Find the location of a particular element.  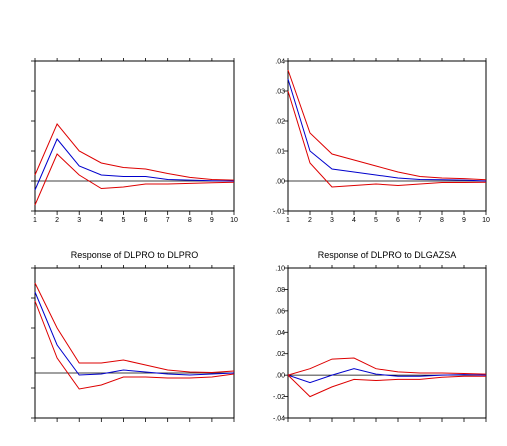

y-tick-label: .10 is located at coordinates (280, 269).